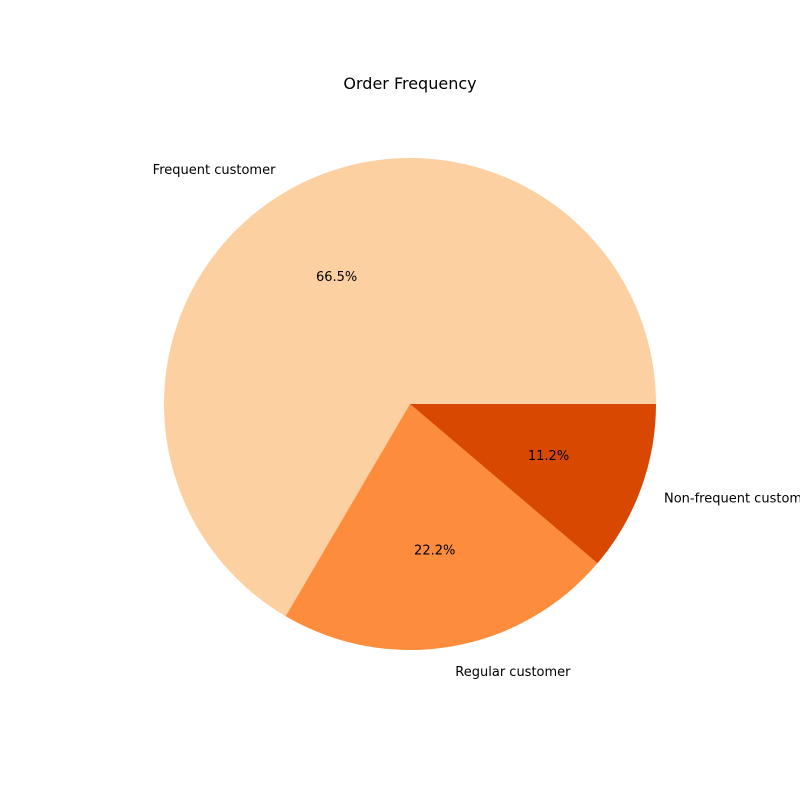  Describe the element at coordinates (732, 498) in the screenshot. I see `slice-category-label: Non-frequent customer` at that location.